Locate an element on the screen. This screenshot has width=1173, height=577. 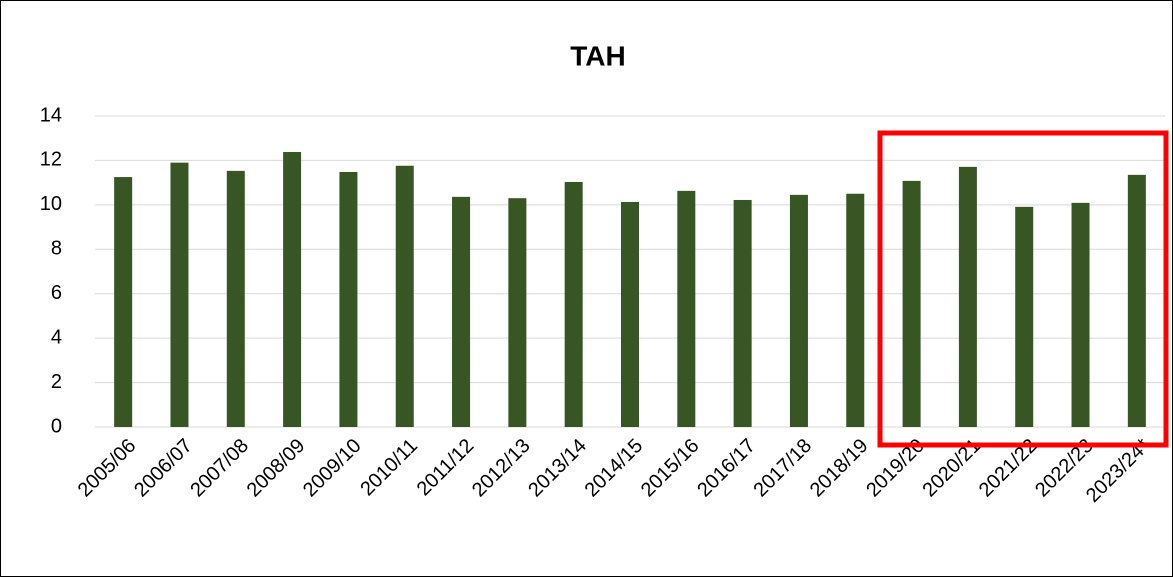
highlight-box is located at coordinates (1023, 289).